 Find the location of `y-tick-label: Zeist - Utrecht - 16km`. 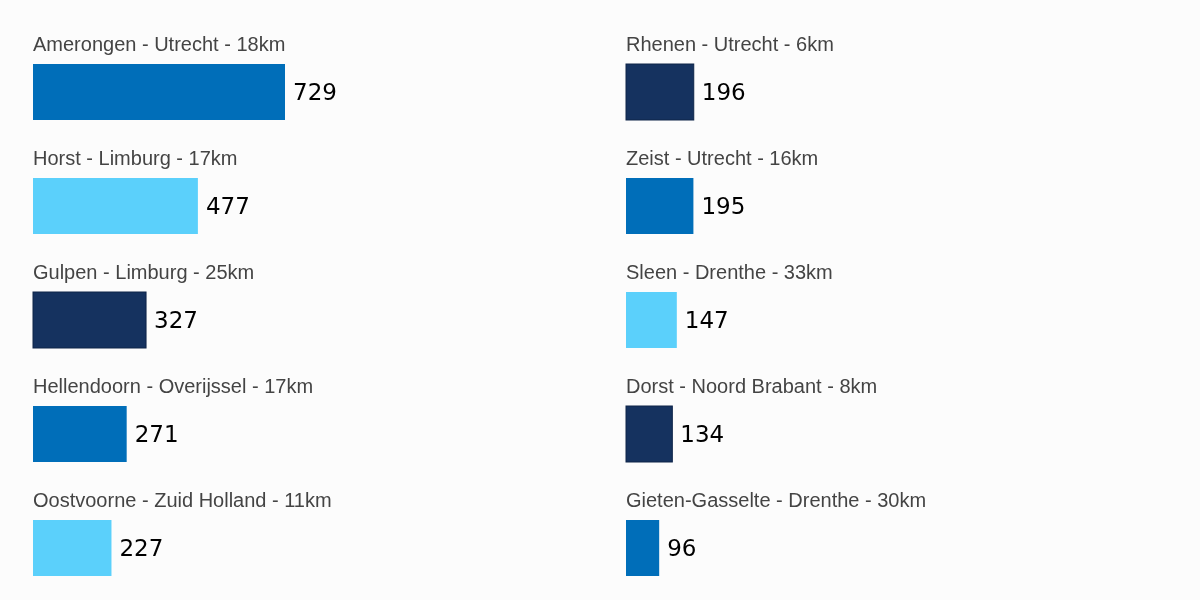

y-tick-label: Zeist - Utrecht - 16km is located at coordinates (722, 158).